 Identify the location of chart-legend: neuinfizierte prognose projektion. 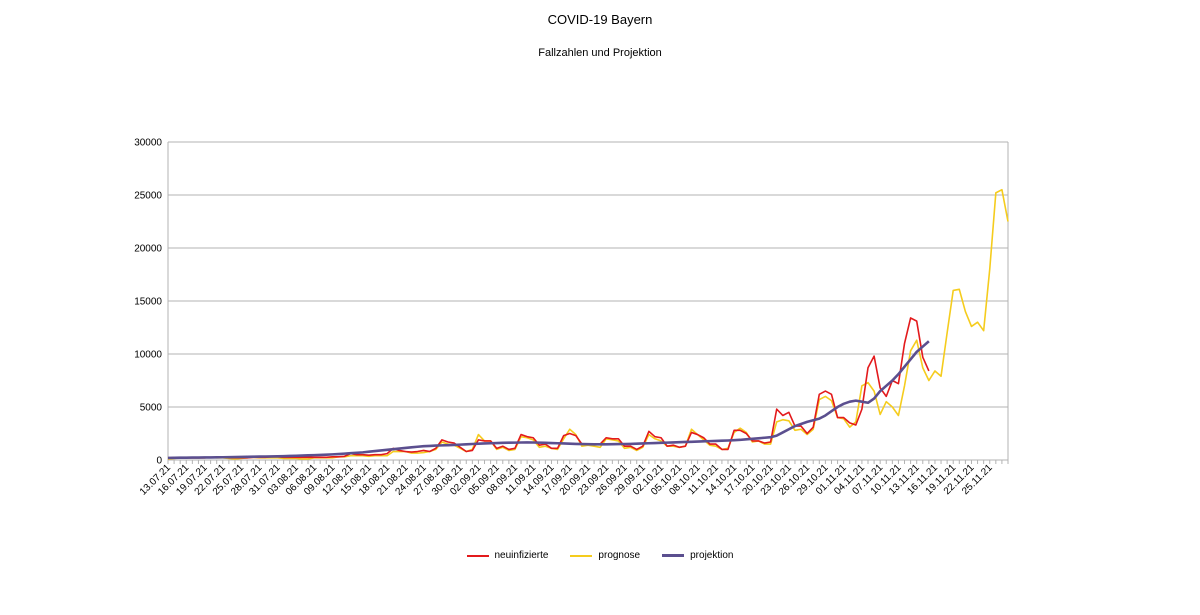
(600, 555).